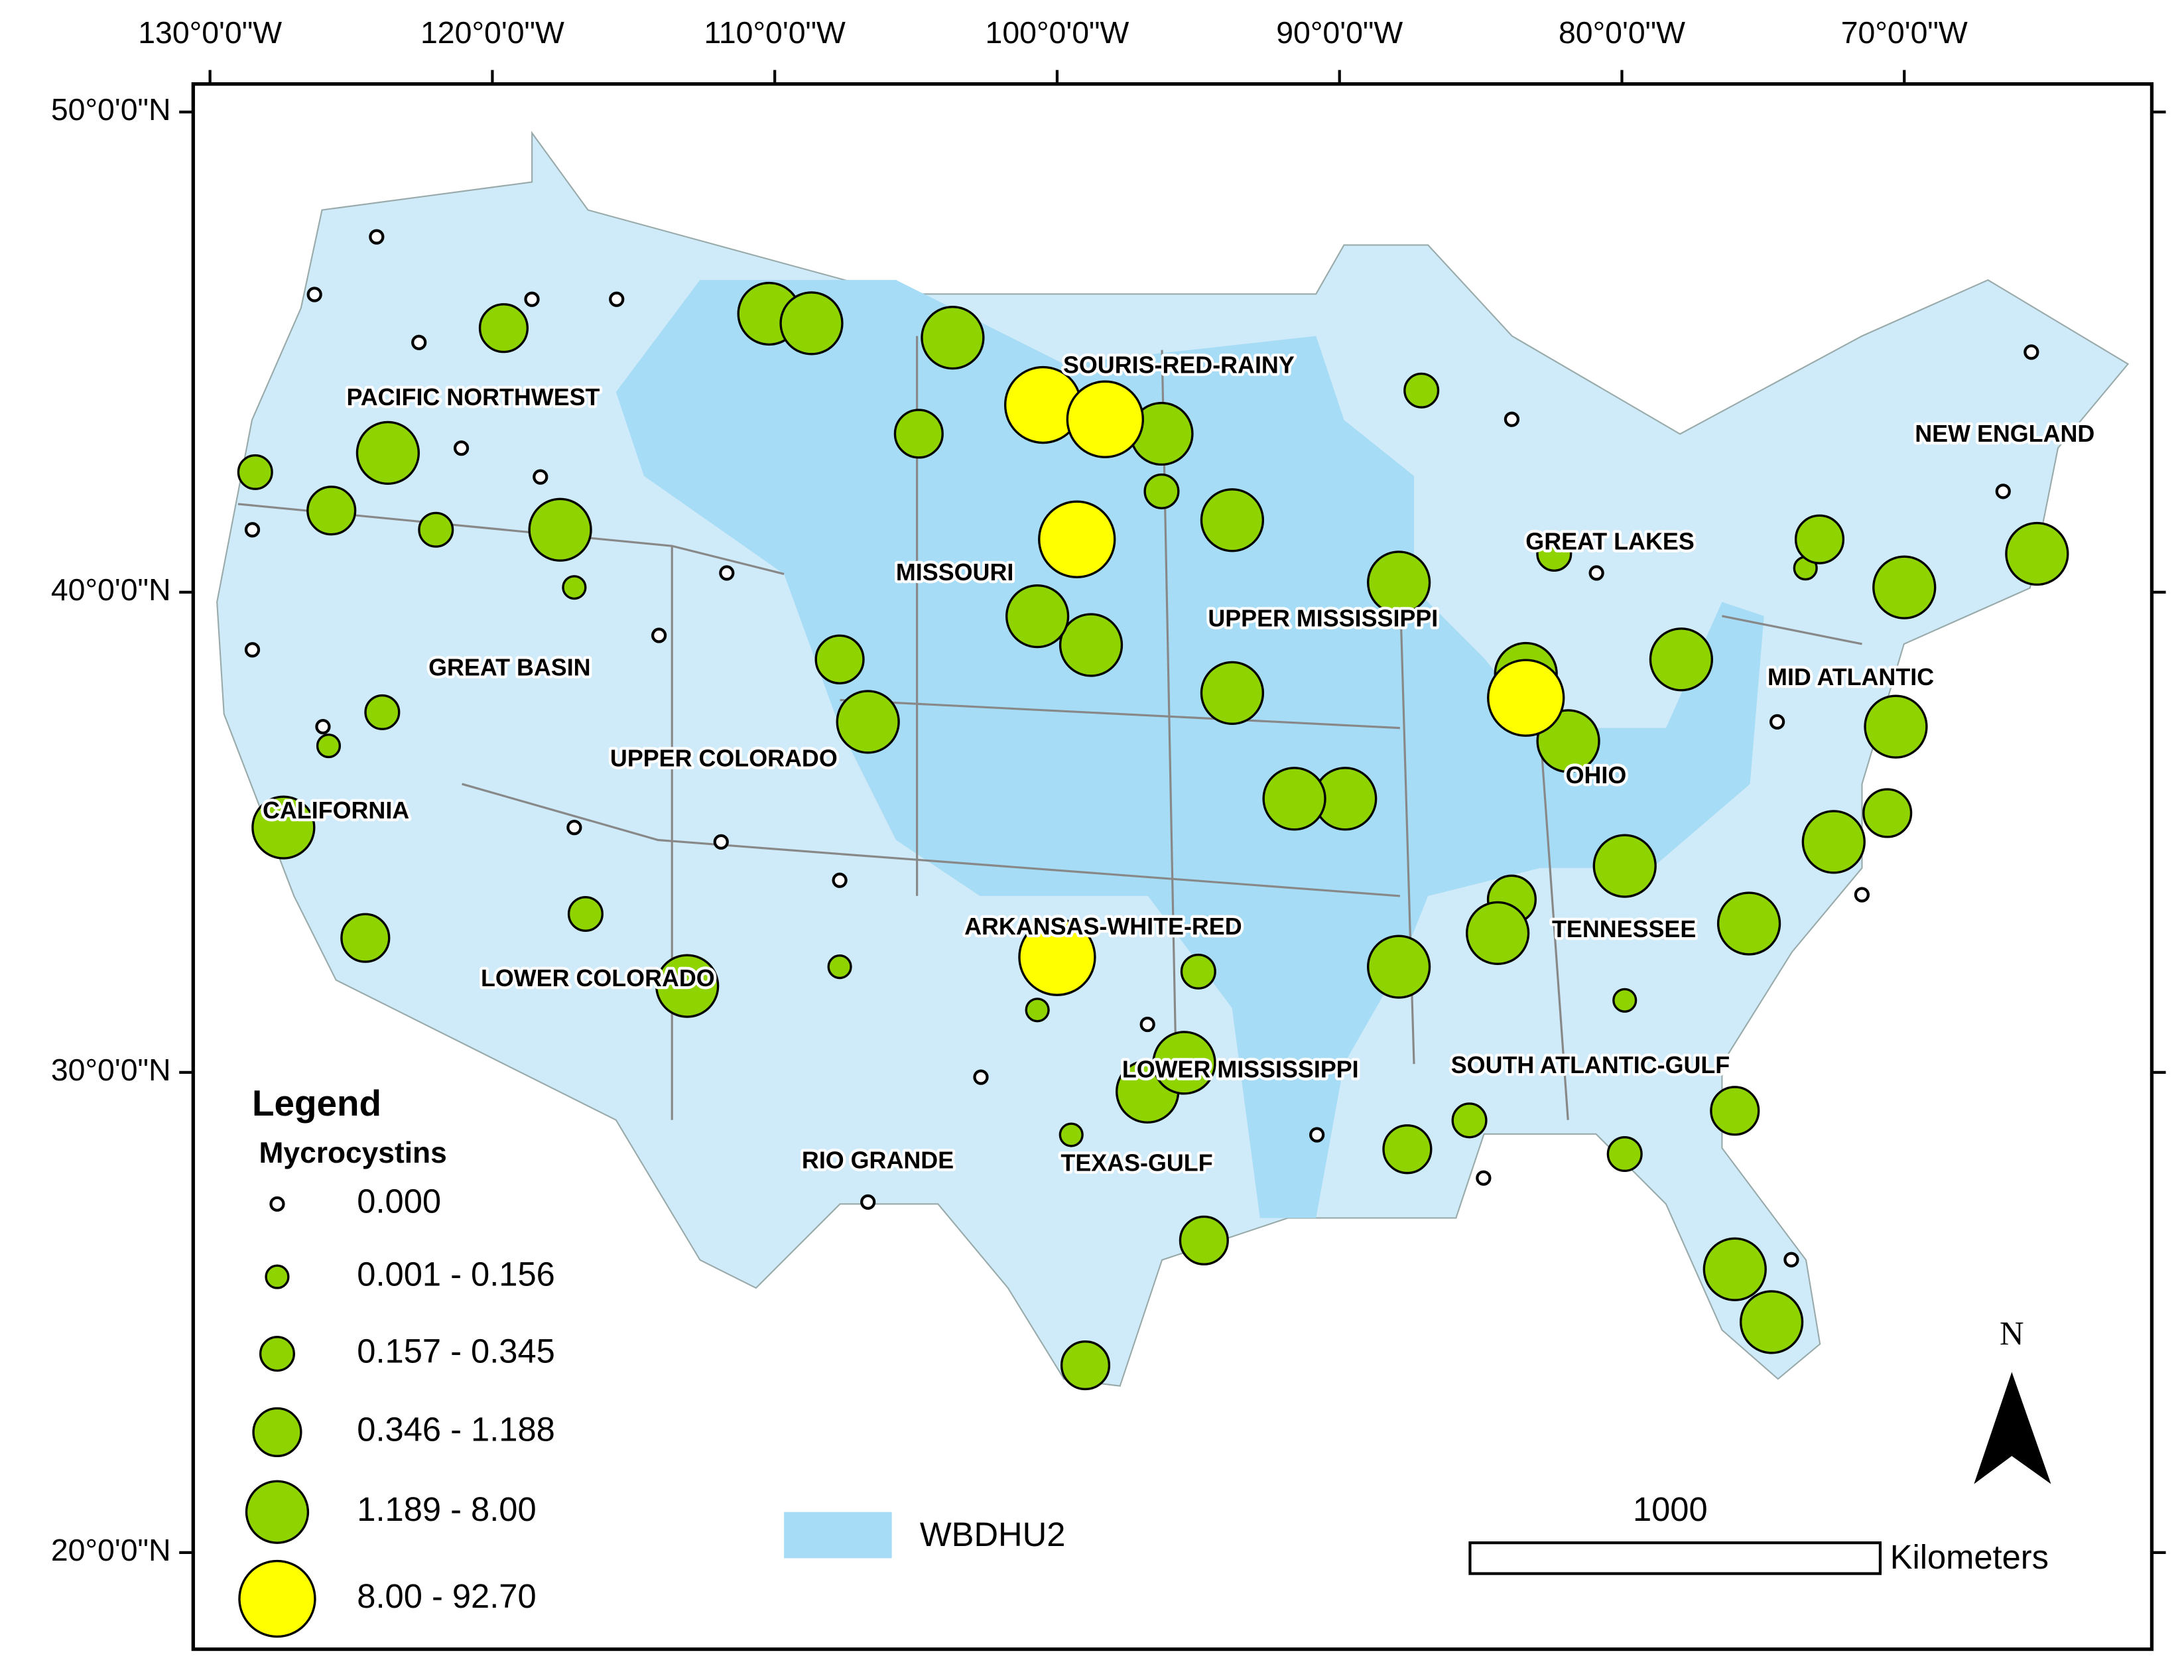  What do you see at coordinates (1339, 32) in the screenshot?
I see `lon-tick-label: 90°0'0"W` at bounding box center [1339, 32].